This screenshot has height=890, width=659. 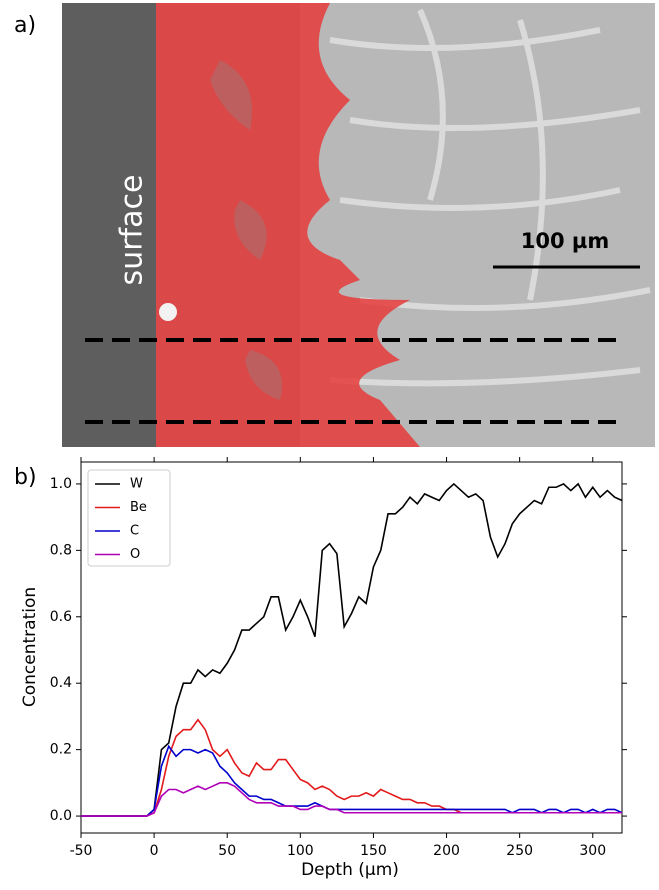 I want to click on x-tick-label: 100, so click(x=300, y=851).